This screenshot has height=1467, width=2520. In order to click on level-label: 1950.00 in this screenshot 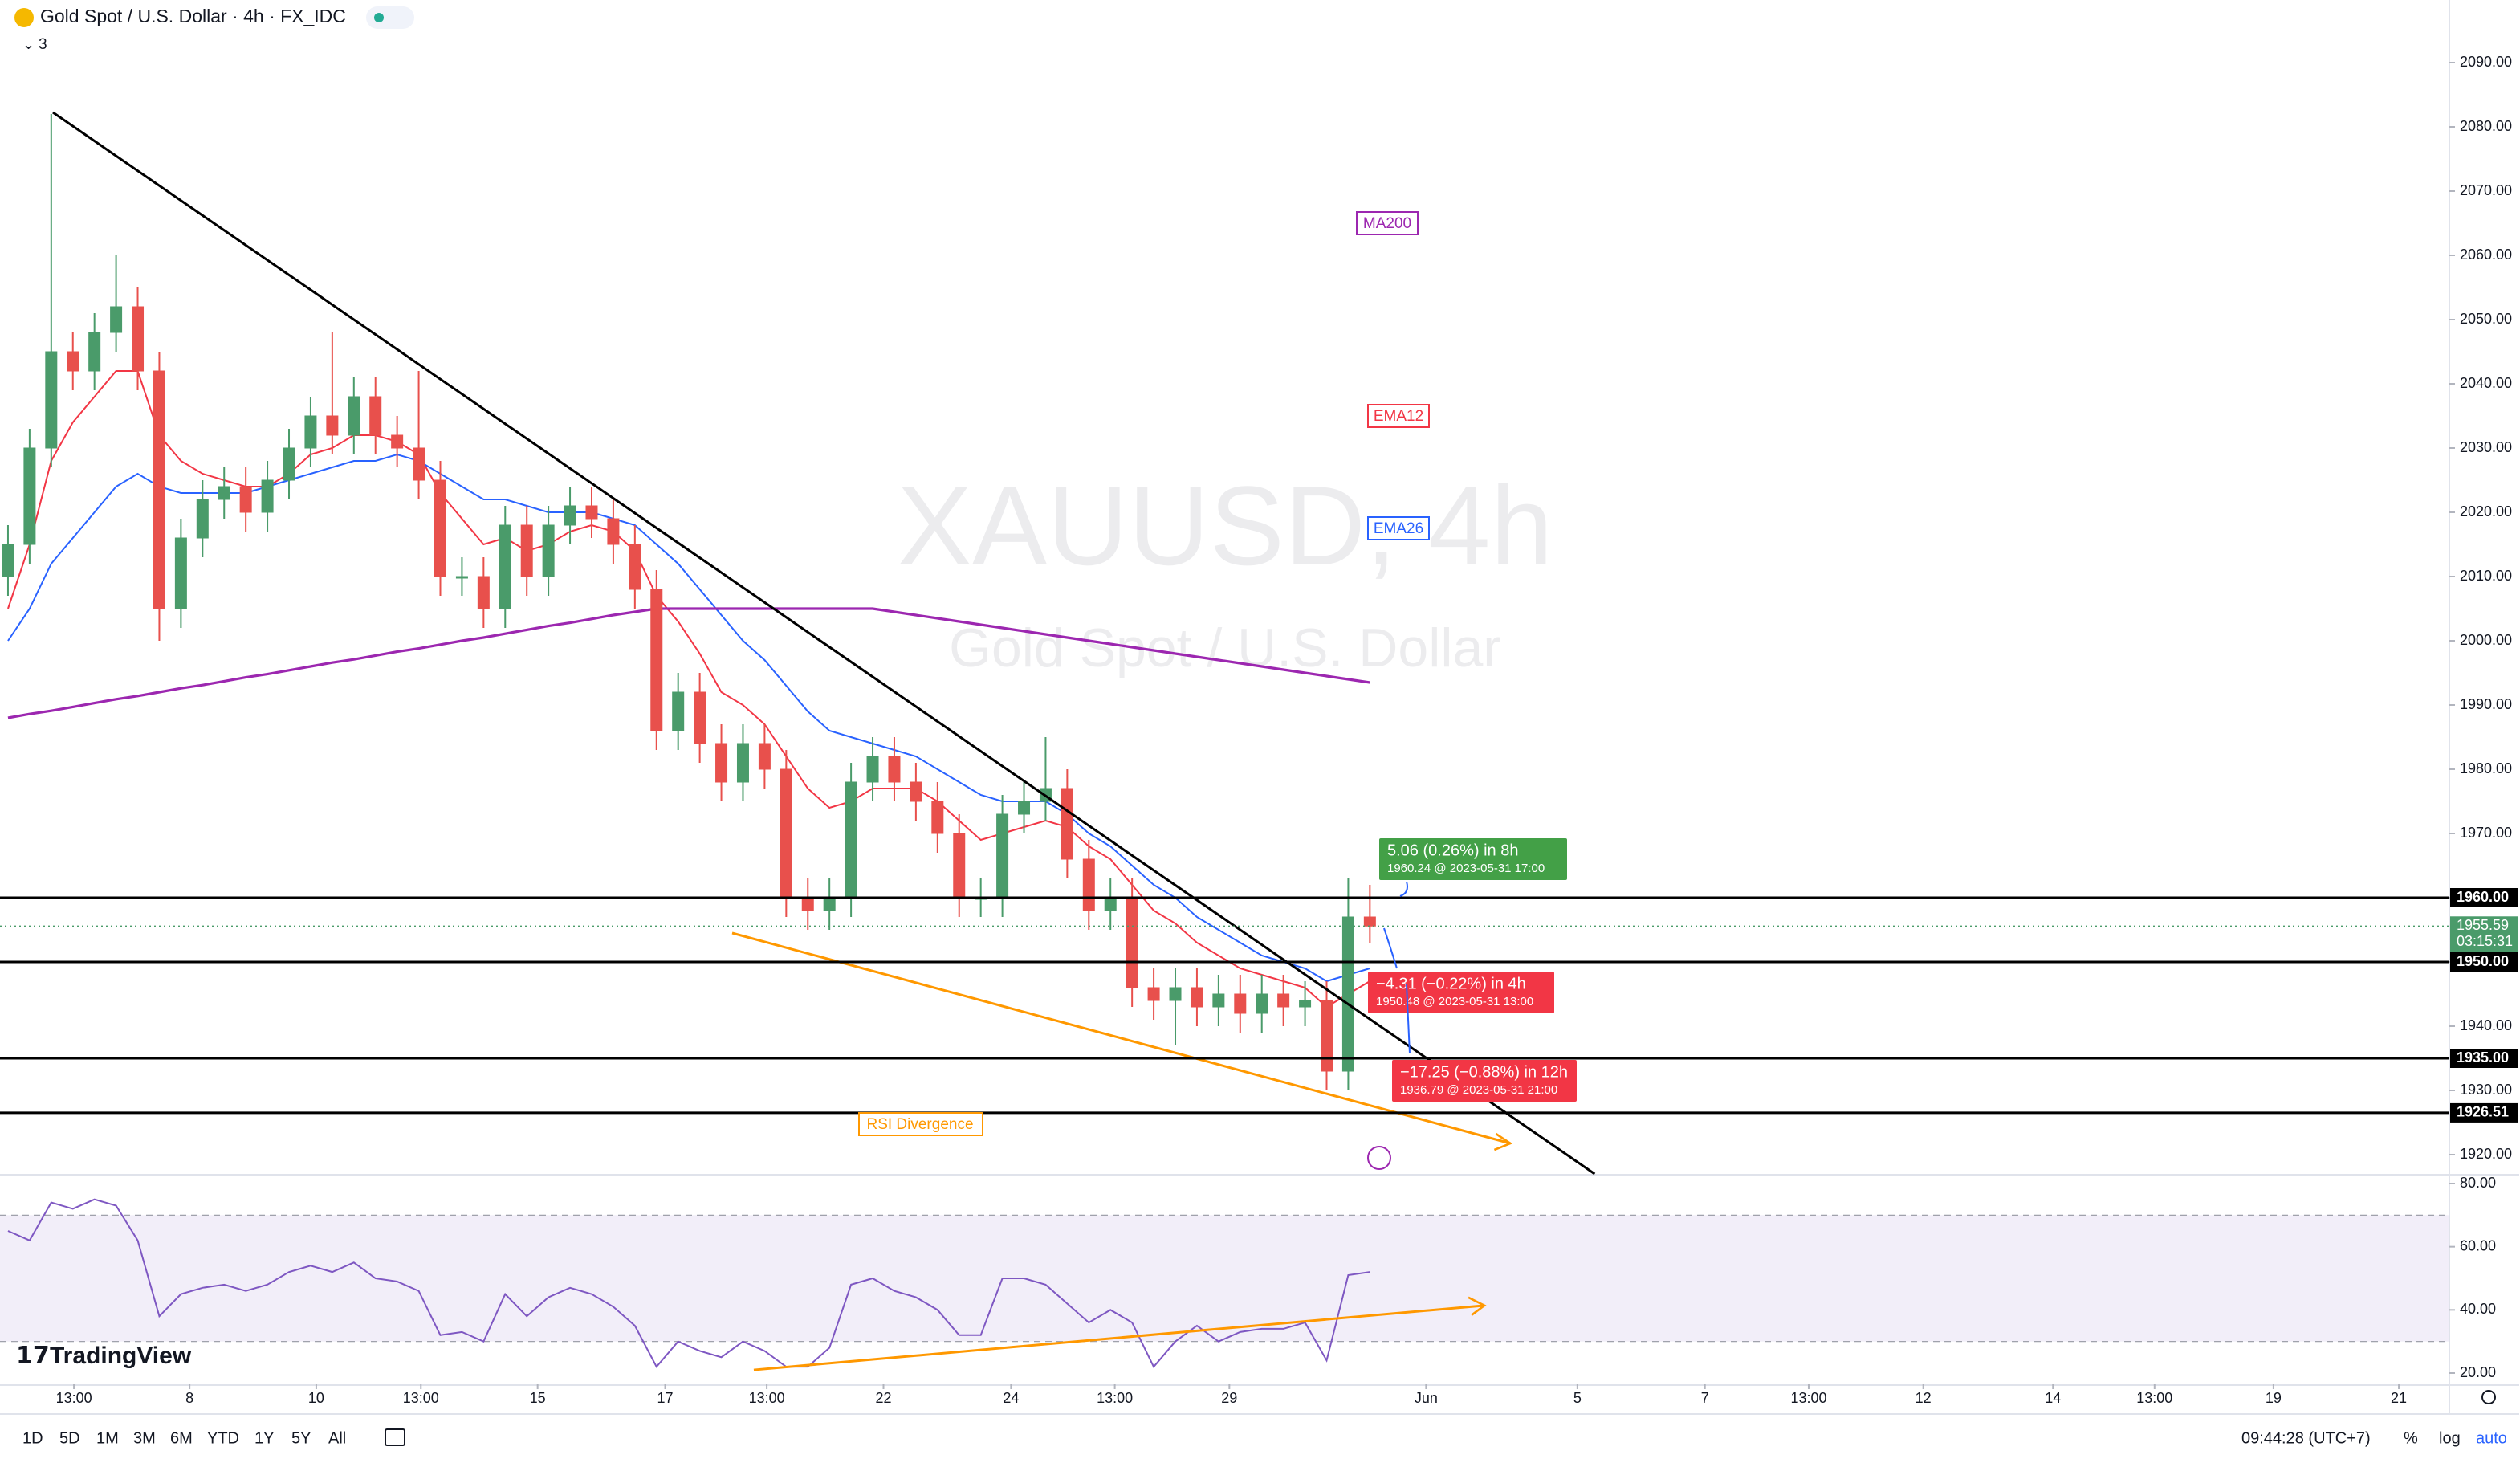, I will do `click(2483, 961)`.